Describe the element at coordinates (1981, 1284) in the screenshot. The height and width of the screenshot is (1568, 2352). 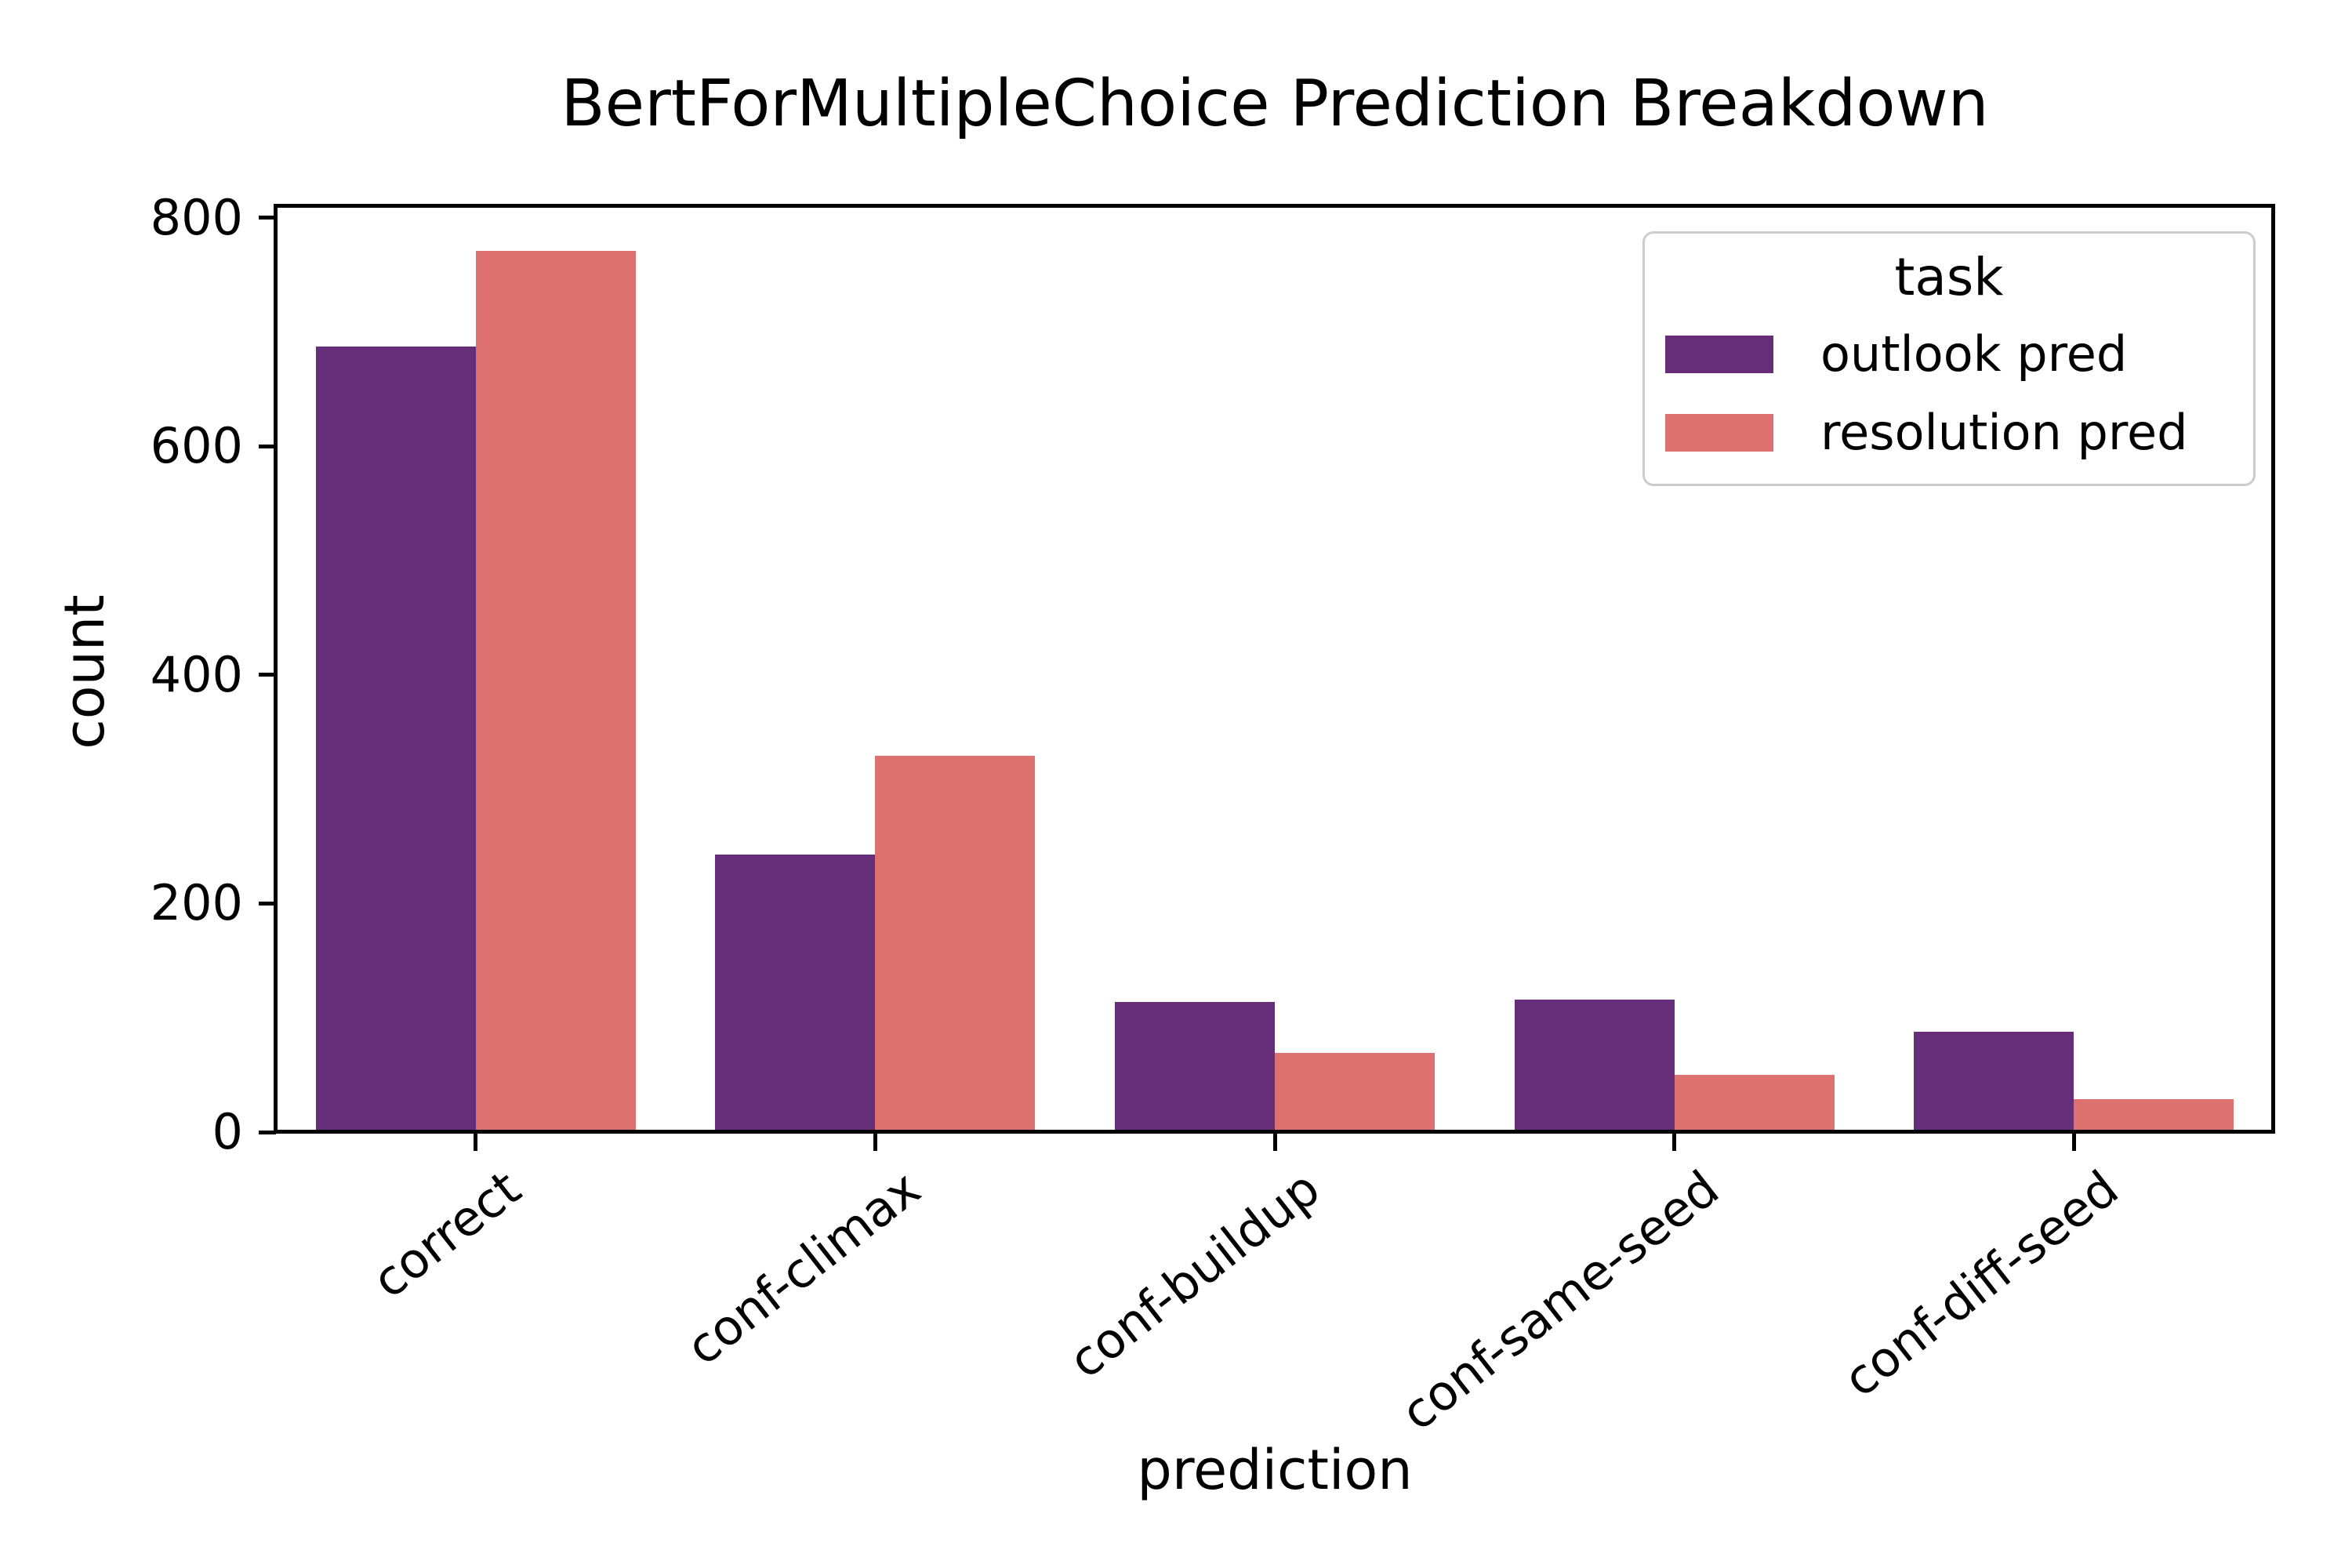
I see `x-tick-label-conf-diff-seed: conf-diff-seed` at that location.